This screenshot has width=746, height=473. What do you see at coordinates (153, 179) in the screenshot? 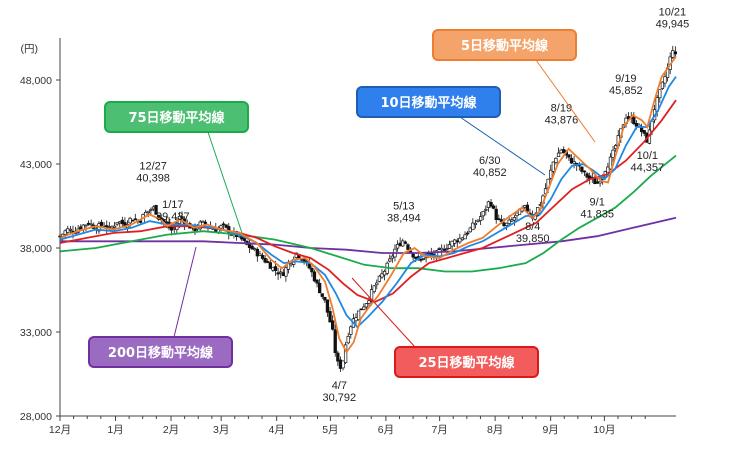
I see `annotation-value: 40,398` at bounding box center [153, 179].